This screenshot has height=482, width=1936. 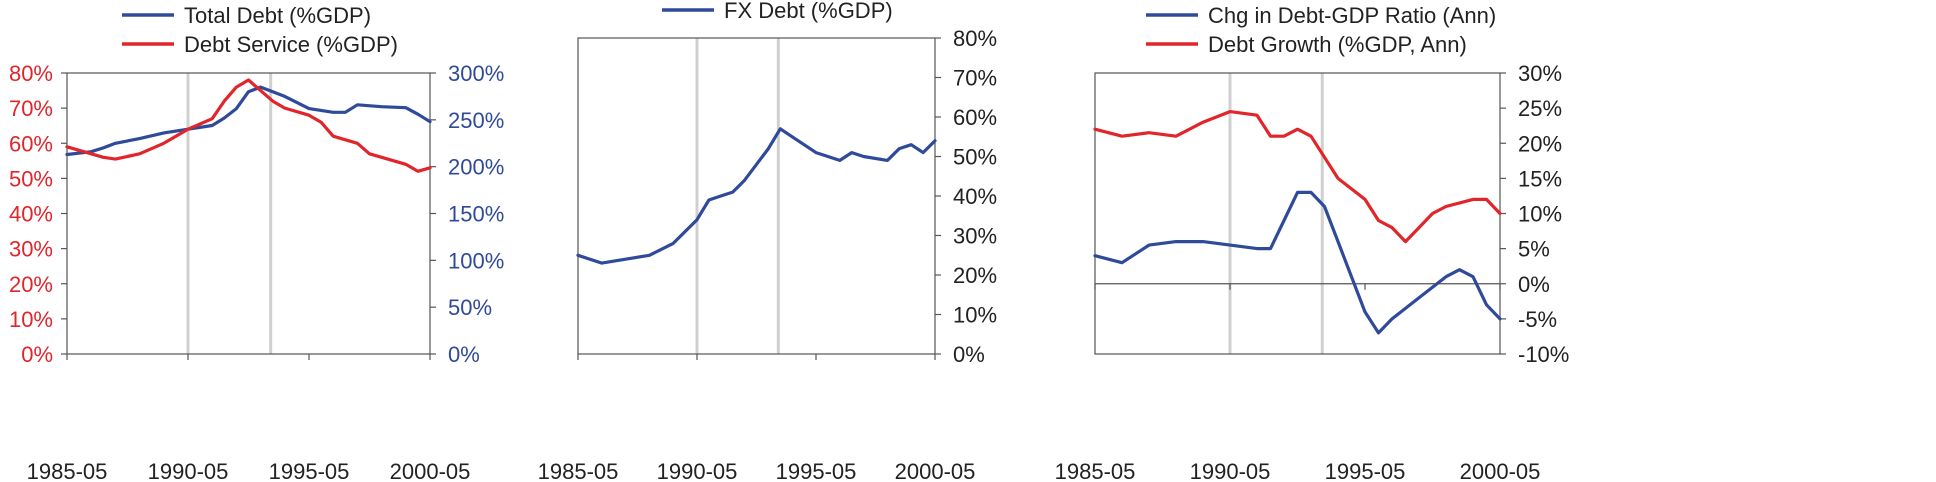 I want to click on y-right-tick-label: 60%, so click(x=975, y=117).